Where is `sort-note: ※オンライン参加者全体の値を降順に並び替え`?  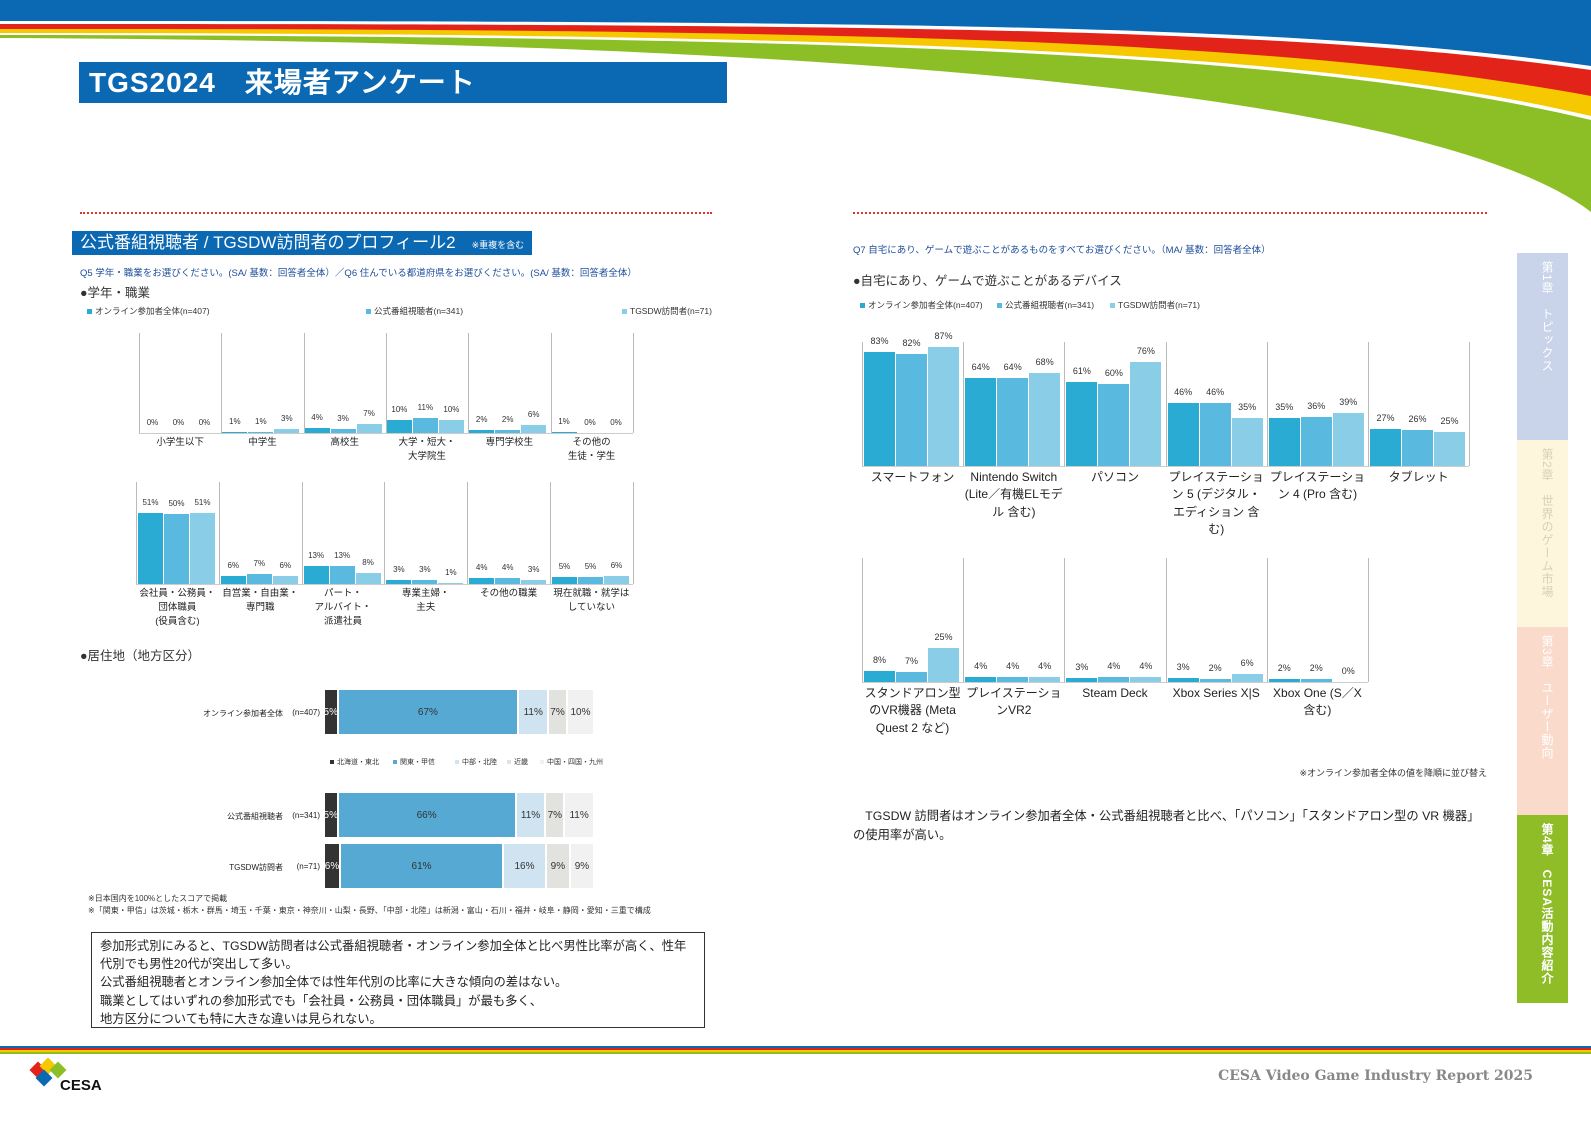 sort-note: ※オンライン参加者全体の値を降順に並び替え is located at coordinates (1393, 773).